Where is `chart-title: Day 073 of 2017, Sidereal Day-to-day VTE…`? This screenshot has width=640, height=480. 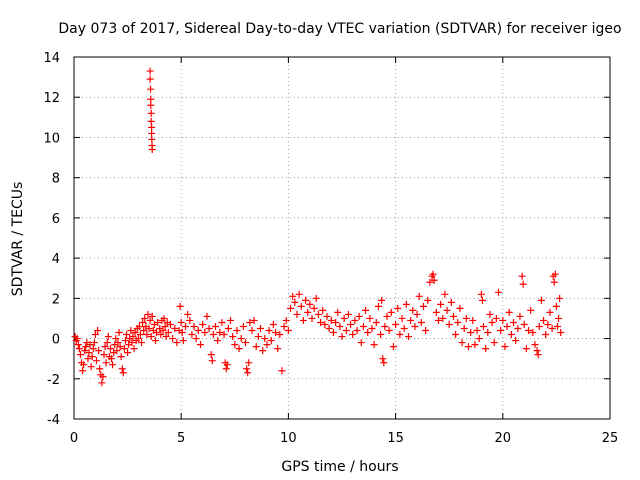 chart-title: Day 073 of 2017, Sidereal Day-to-day VTE… is located at coordinates (339, 29).